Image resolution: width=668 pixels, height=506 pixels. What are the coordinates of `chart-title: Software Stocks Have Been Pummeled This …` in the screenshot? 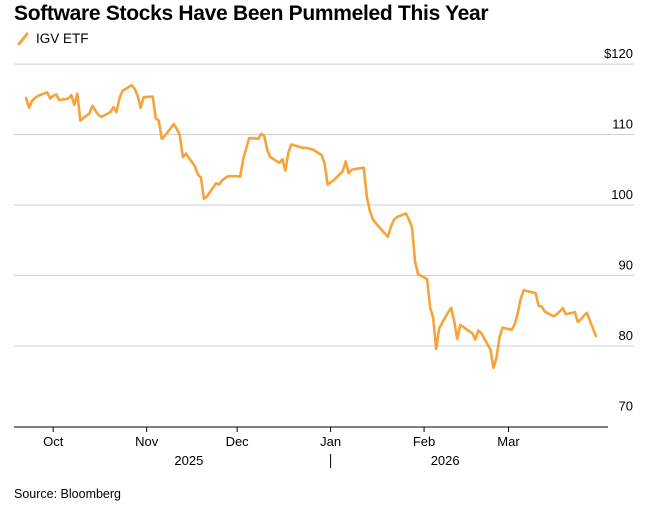 It's located at (251, 13).